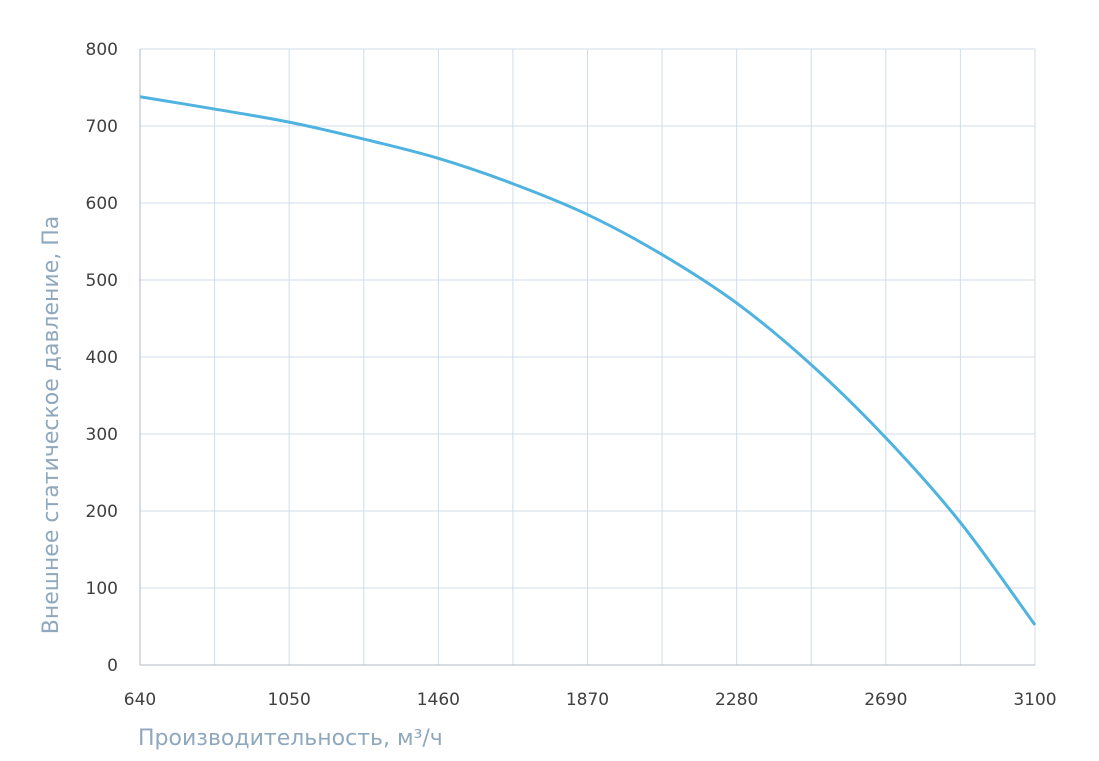  Describe the element at coordinates (102, 204) in the screenshot. I see `y-tick-label: 600` at that location.